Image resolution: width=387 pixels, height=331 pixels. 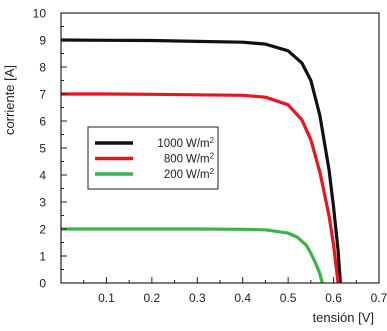 I want to click on y-axis-label: corriente [A], so click(x=9, y=100).